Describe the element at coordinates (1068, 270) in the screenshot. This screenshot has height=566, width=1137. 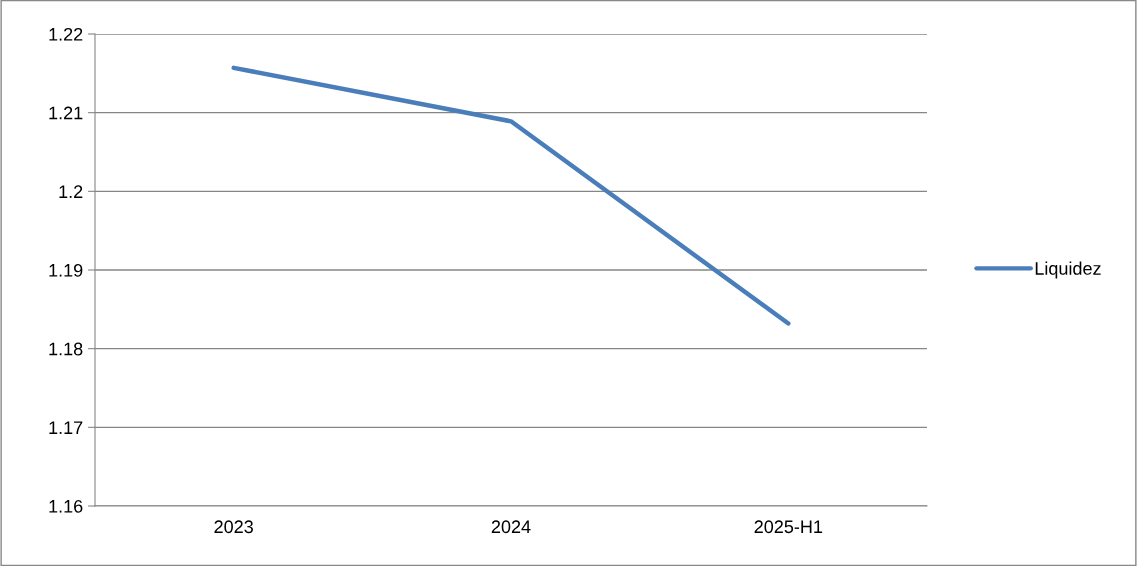
I see `legend-label: Liquidez` at that location.